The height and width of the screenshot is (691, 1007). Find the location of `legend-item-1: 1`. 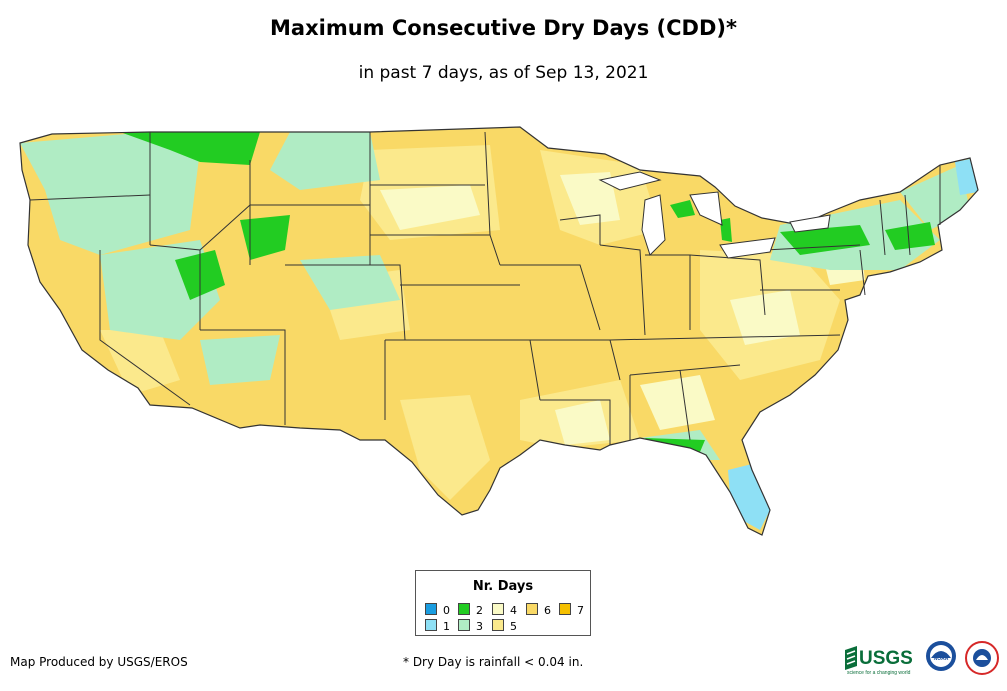

legend-item-1: 1 is located at coordinates (437, 626).